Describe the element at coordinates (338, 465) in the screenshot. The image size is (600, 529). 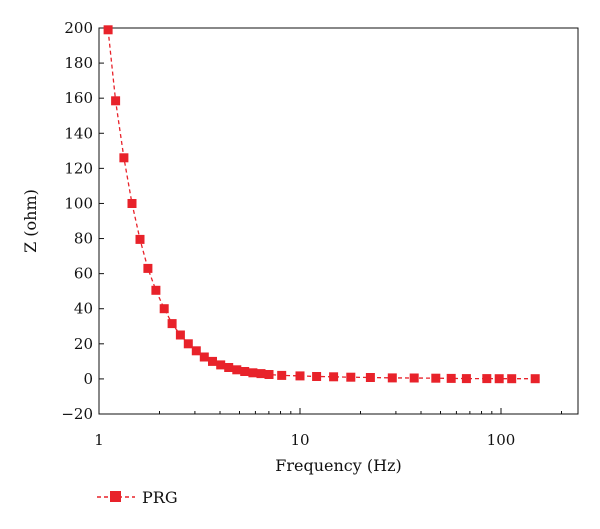
I see `x-axis-title: Frequency (Hz)` at that location.